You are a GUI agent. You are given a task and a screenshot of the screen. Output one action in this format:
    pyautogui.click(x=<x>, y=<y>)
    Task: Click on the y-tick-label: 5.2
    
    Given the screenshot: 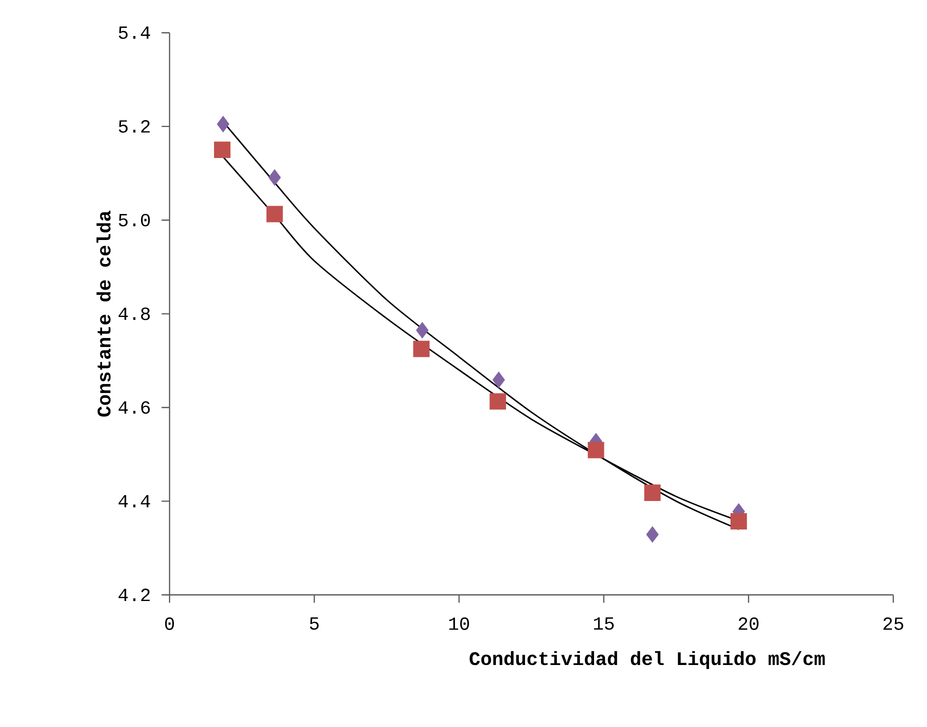 What is the action you would take?
    pyautogui.click(x=134, y=126)
    